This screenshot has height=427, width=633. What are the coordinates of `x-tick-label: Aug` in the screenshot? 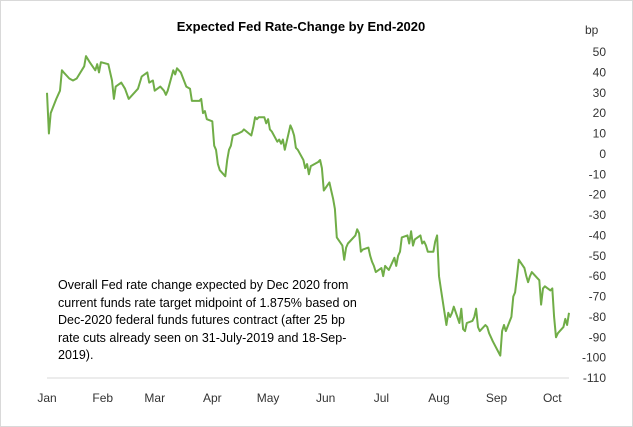 It's located at (438, 398).